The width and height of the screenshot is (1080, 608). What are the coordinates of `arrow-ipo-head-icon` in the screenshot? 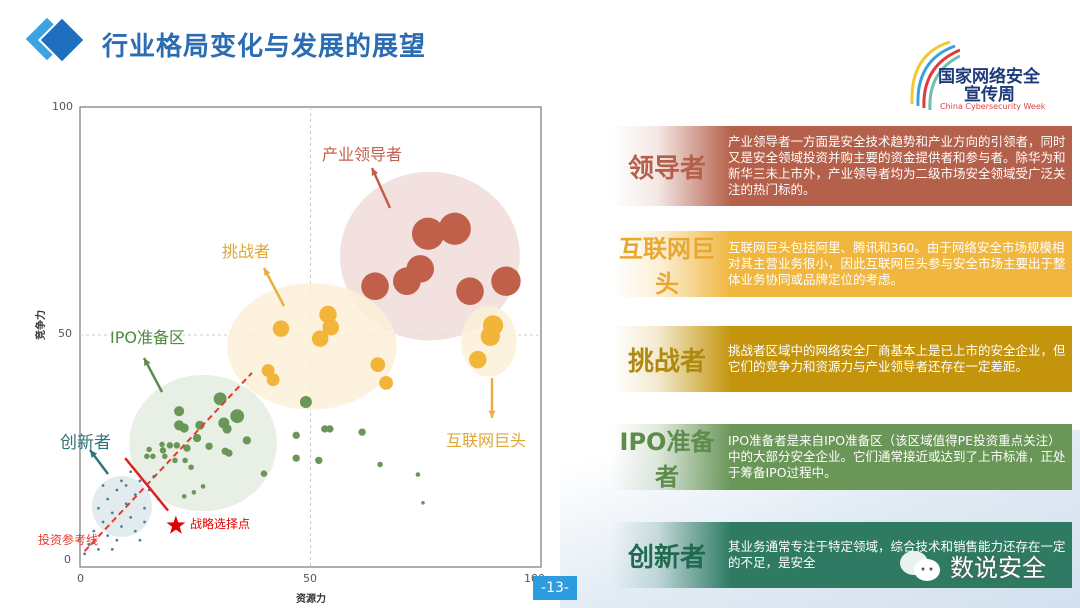 It's located at (147, 362).